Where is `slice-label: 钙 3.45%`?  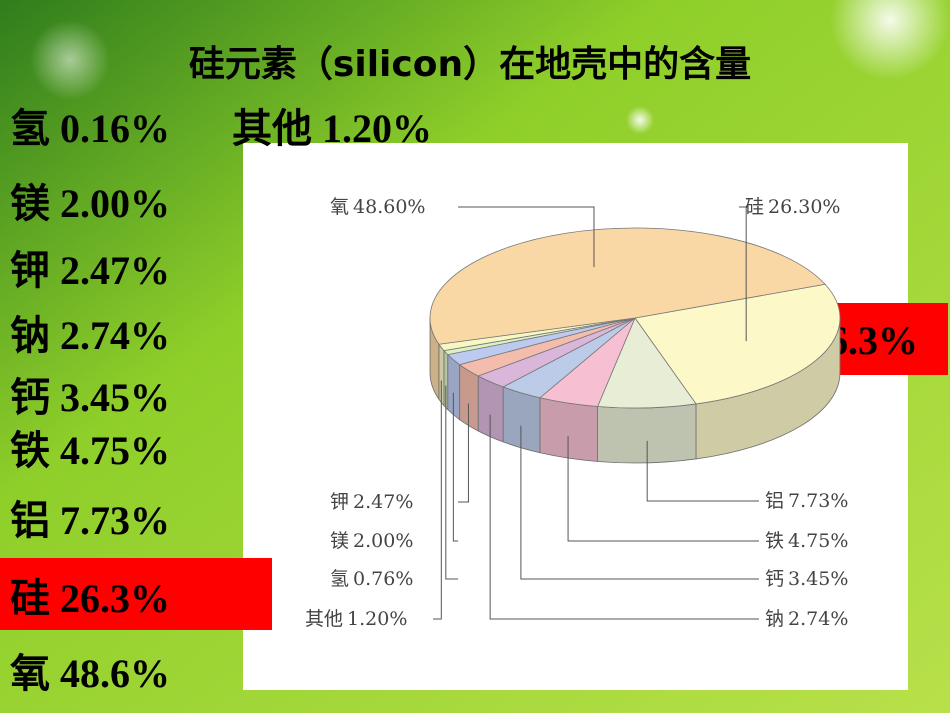
slice-label: 钙 3.45% is located at coordinates (806, 579).